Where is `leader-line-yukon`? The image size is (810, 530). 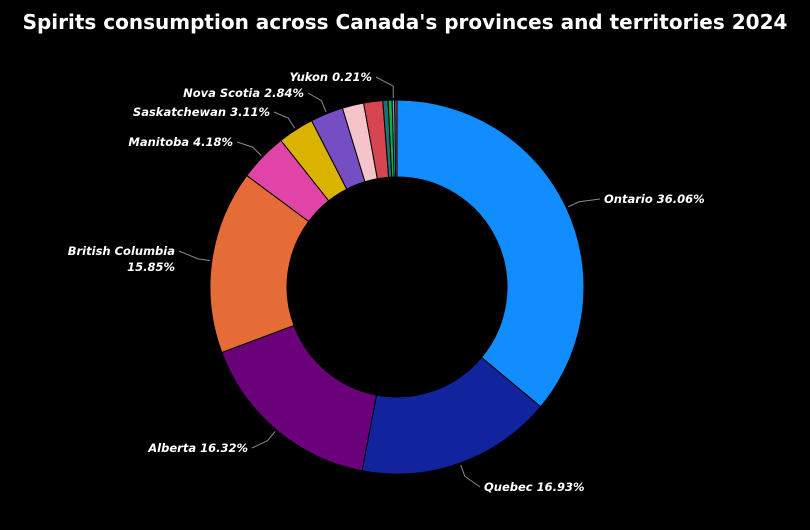
leader-line-yukon is located at coordinates (384, 87).